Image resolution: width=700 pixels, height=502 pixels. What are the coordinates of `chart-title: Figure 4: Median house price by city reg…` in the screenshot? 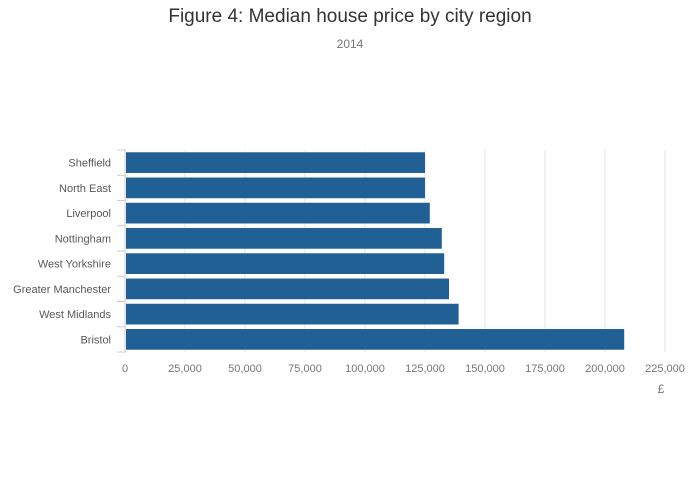 It's located at (350, 16).